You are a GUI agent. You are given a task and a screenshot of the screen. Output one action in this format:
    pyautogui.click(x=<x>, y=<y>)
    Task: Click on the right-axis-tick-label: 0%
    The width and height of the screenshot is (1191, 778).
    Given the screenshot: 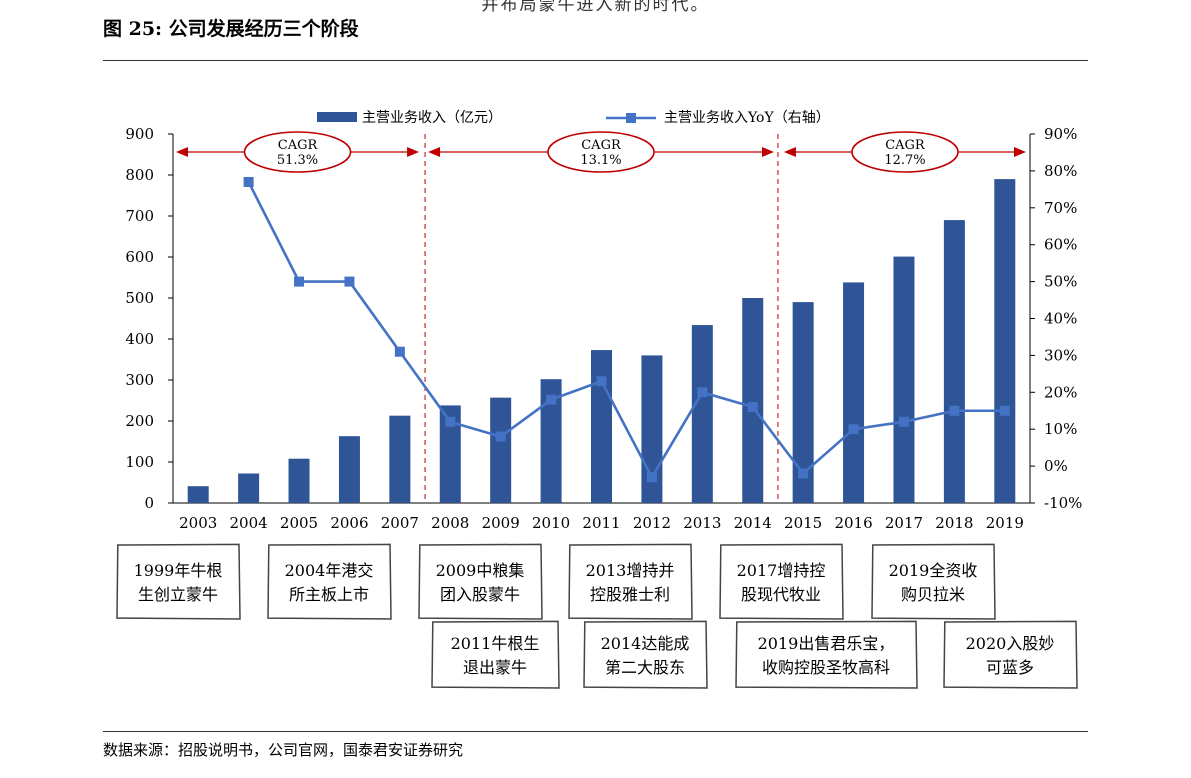 What is the action you would take?
    pyautogui.click(x=1056, y=466)
    